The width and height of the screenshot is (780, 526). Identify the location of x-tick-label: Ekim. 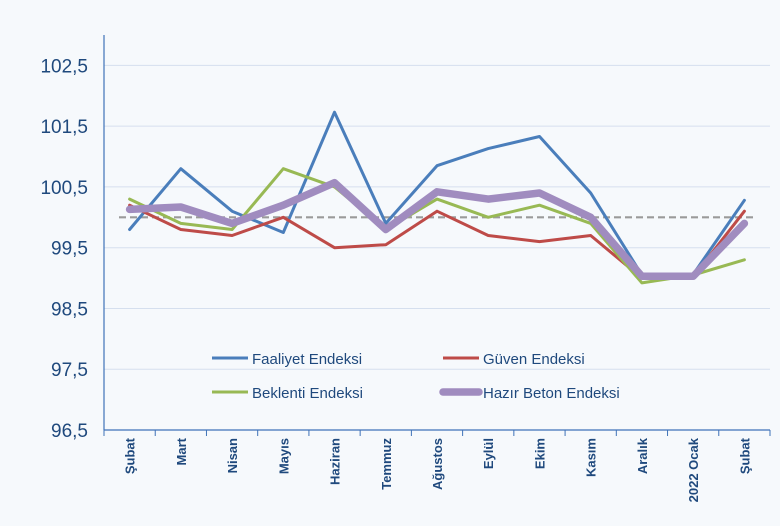
(539, 453).